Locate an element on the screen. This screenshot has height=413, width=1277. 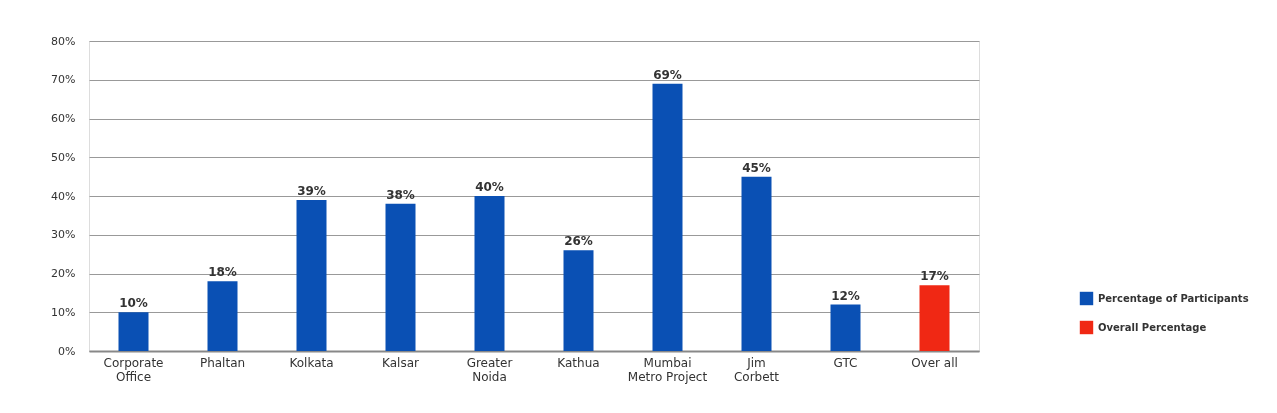
x-tick-label: Kalsar is located at coordinates (401, 362).